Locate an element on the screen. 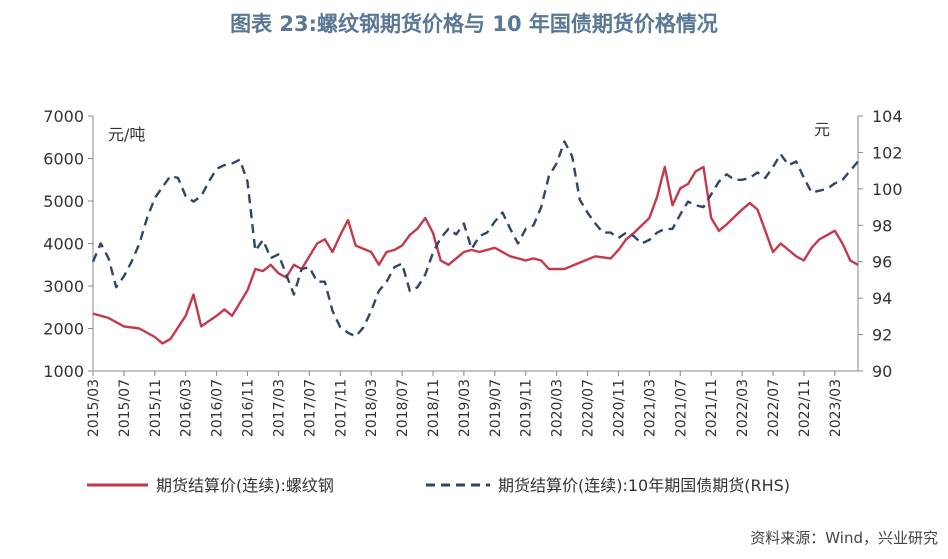 This screenshot has height=559, width=948. x-tick-label: 2016/11 is located at coordinates (249, 408).